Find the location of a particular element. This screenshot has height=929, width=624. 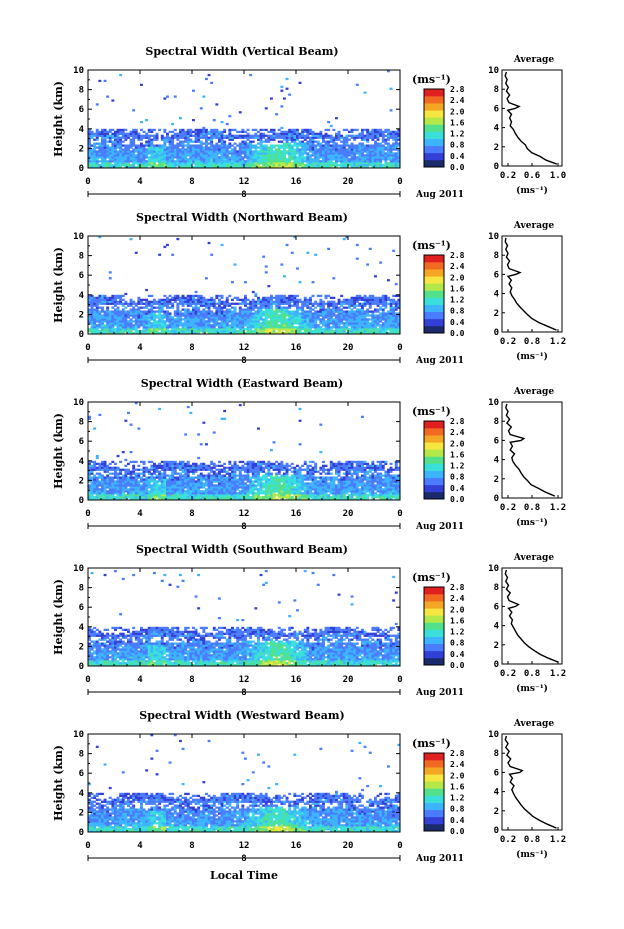

profile-y-tick-label: 0 is located at coordinates (496, 333).